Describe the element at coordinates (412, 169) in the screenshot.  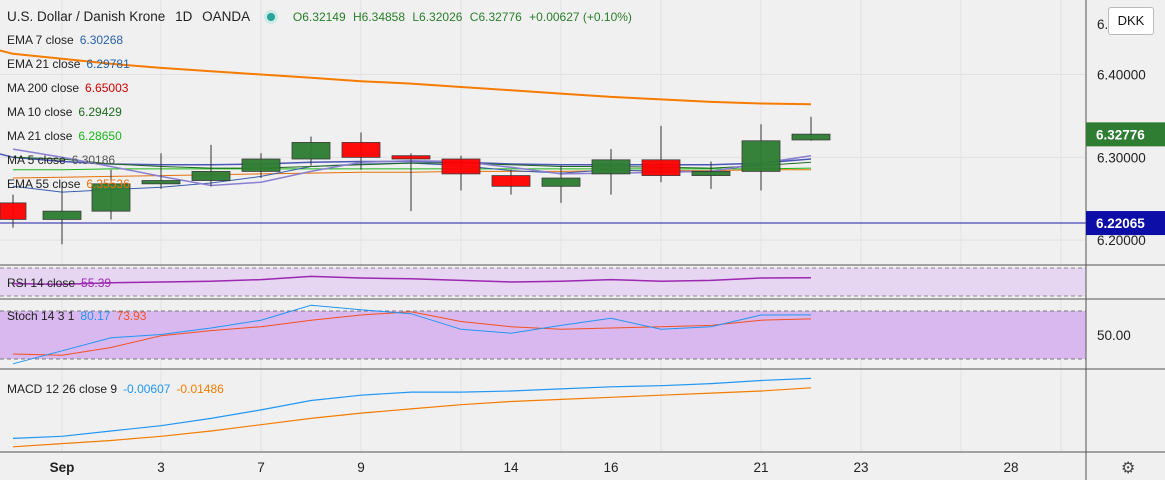
I see `ma21-line` at that location.